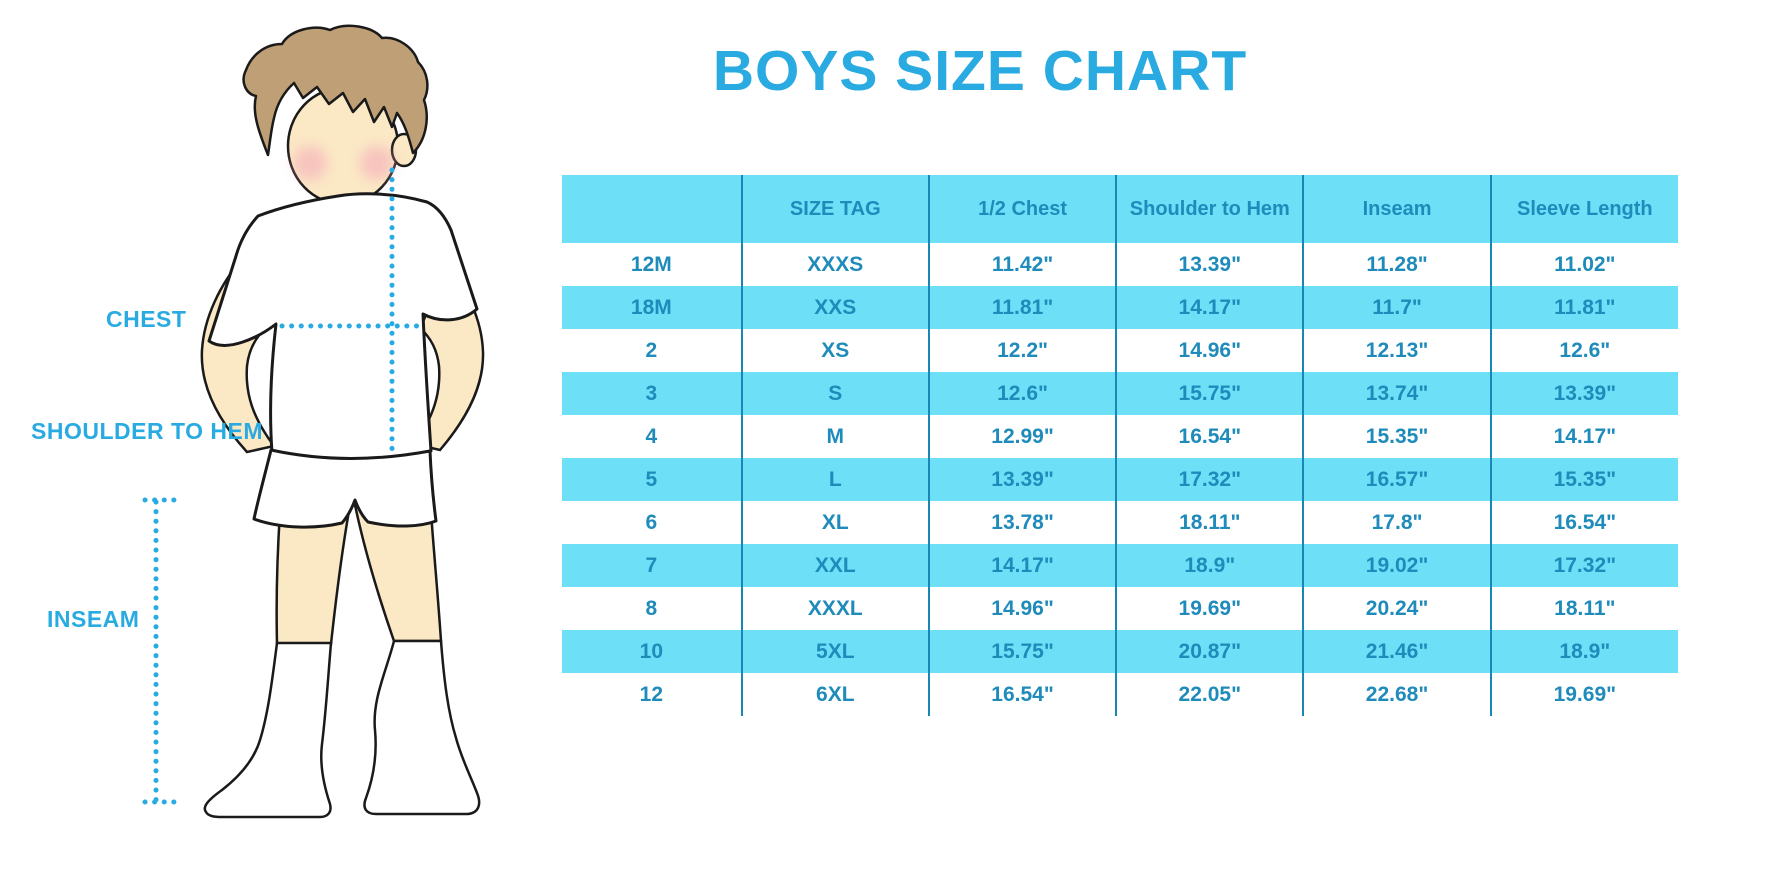  Describe the element at coordinates (652, 651) in the screenshot. I see `table-cell: 10` at that location.